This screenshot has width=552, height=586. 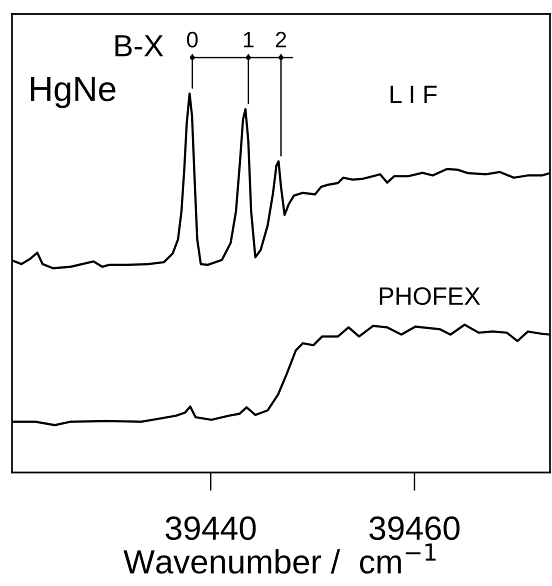 What do you see at coordinates (430, 296) in the screenshot?
I see `annotation: PHOFEX` at bounding box center [430, 296].